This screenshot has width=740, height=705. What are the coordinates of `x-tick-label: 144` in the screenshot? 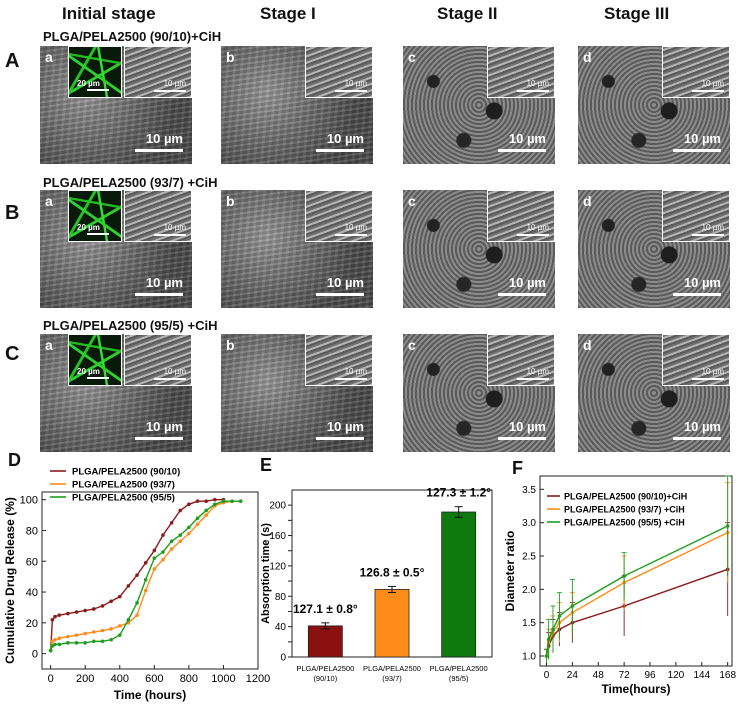 It's located at (701, 675).